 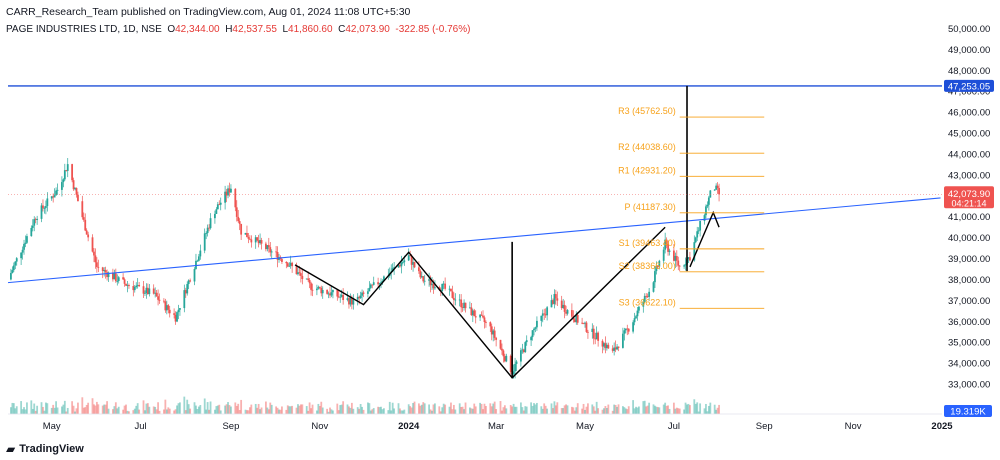 I want to click on open-value: 42,344.00, so click(x=197, y=29).